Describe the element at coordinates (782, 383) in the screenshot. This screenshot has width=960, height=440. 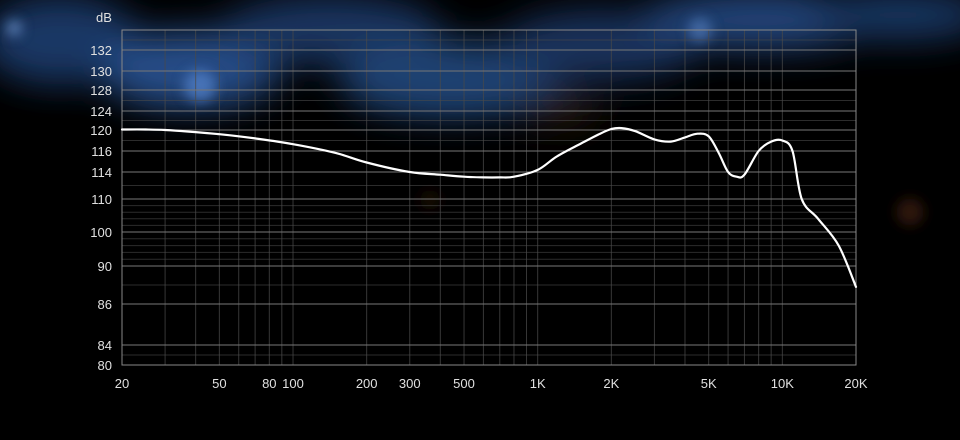
I see `x-tick-label: 10K` at that location.